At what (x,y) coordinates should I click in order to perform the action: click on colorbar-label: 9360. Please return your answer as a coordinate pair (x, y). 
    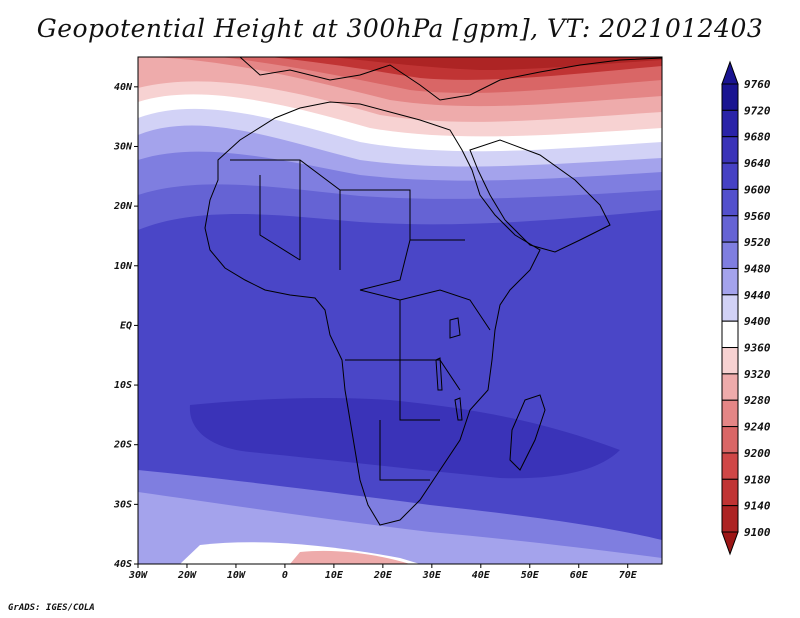
    Looking at the image, I should click on (757, 348).